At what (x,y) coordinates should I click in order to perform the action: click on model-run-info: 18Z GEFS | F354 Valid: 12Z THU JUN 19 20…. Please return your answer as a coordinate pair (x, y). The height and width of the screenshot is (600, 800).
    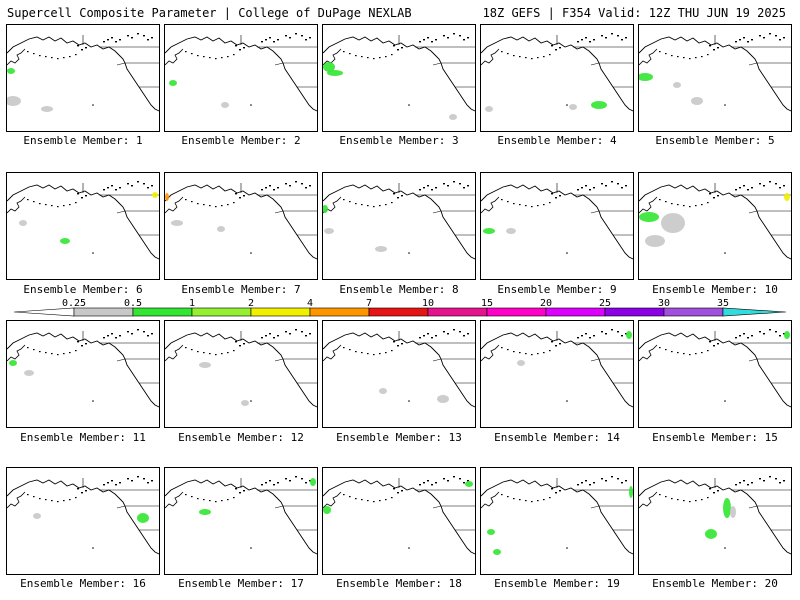
    Looking at the image, I should click on (634, 13).